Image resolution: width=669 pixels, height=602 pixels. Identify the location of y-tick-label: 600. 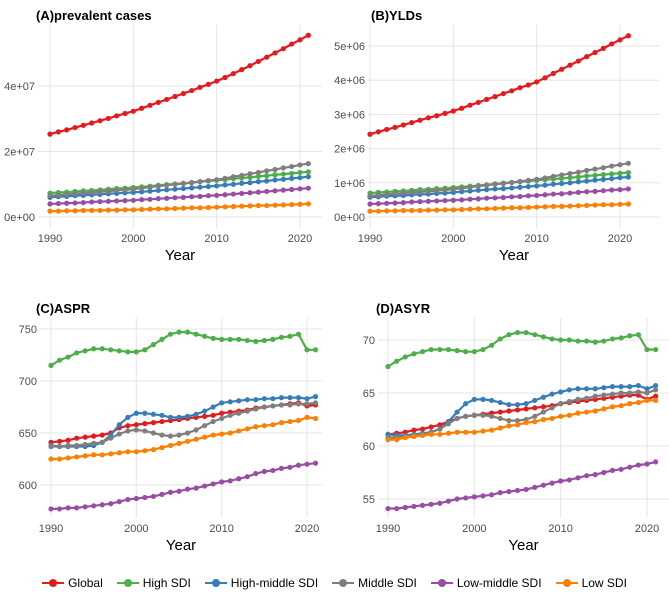
(28, 486).